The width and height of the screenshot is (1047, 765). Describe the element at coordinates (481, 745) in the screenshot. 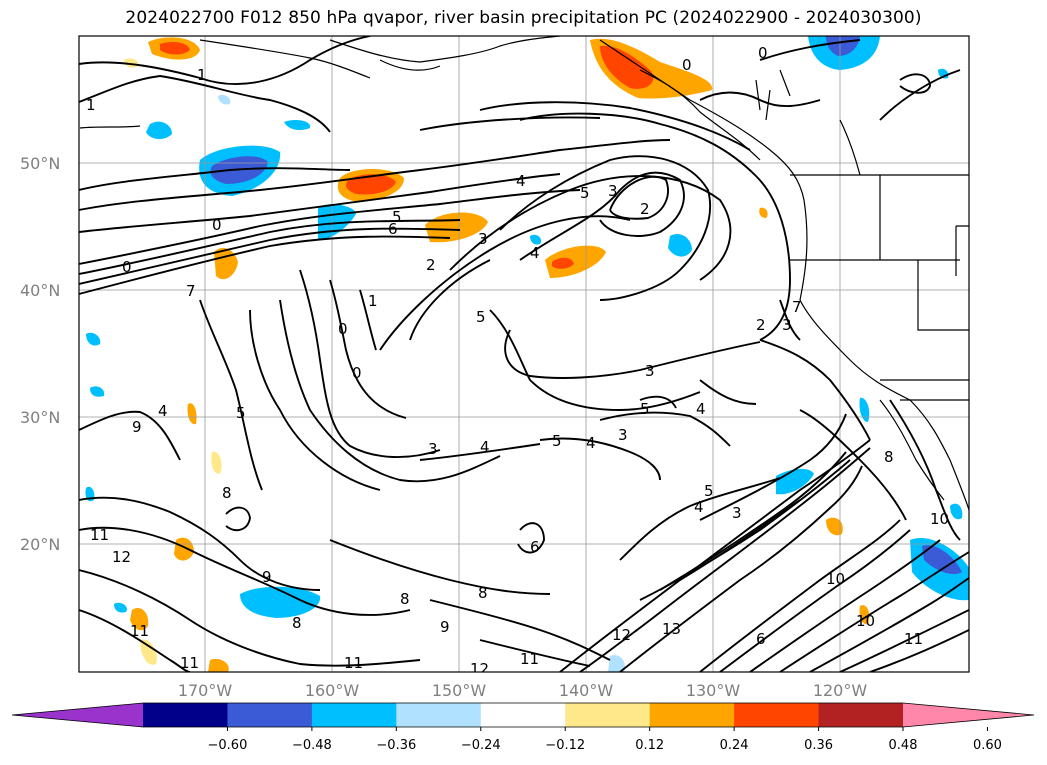

I see `colorbar-tick-label: −0.24` at that location.